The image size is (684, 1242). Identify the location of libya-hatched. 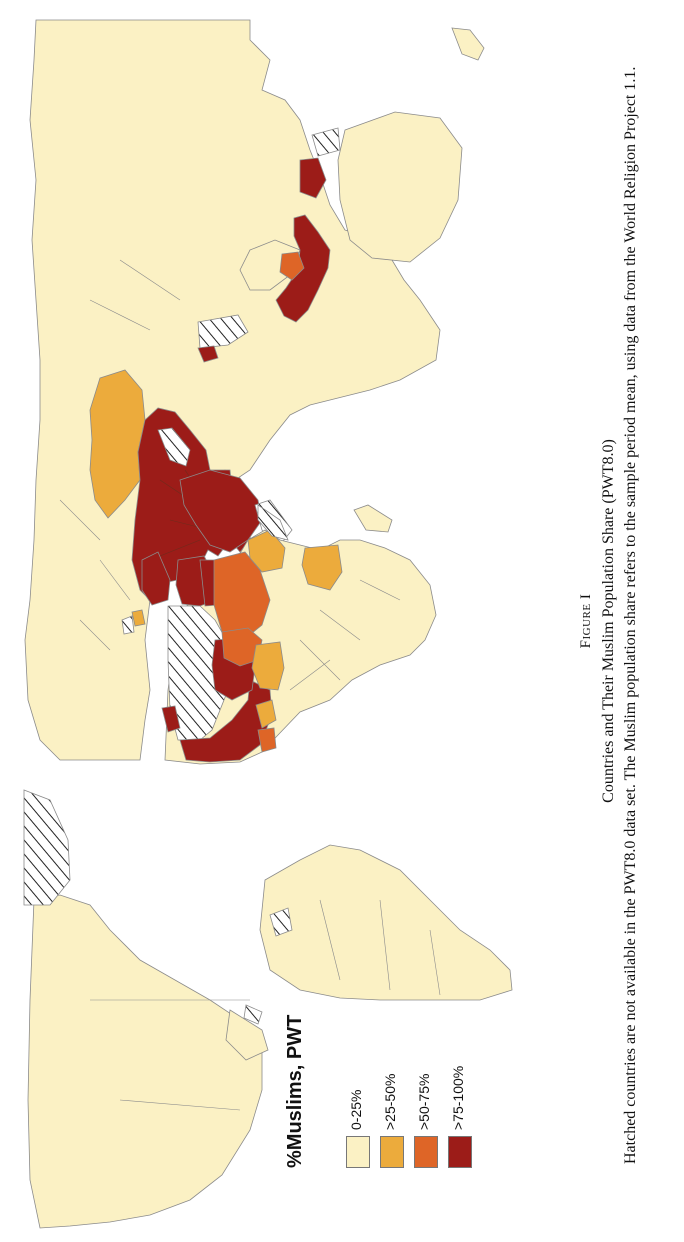
(200, 673).